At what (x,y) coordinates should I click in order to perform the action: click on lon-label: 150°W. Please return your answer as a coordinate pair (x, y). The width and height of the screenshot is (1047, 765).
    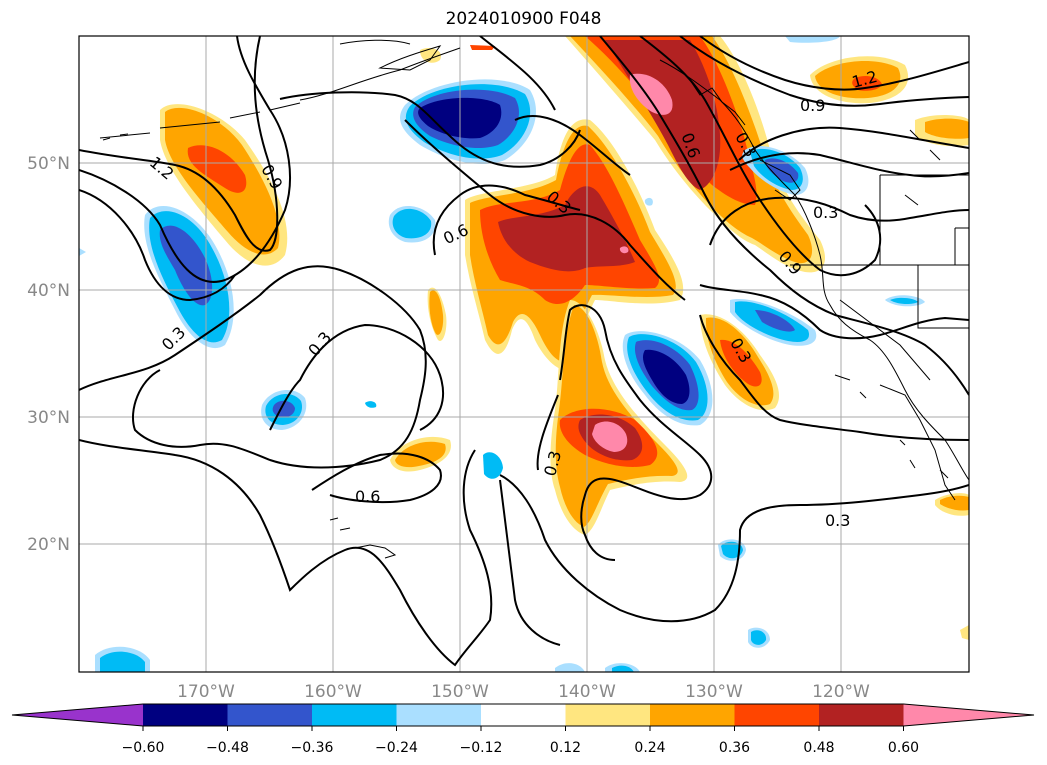
    Looking at the image, I should click on (460, 692).